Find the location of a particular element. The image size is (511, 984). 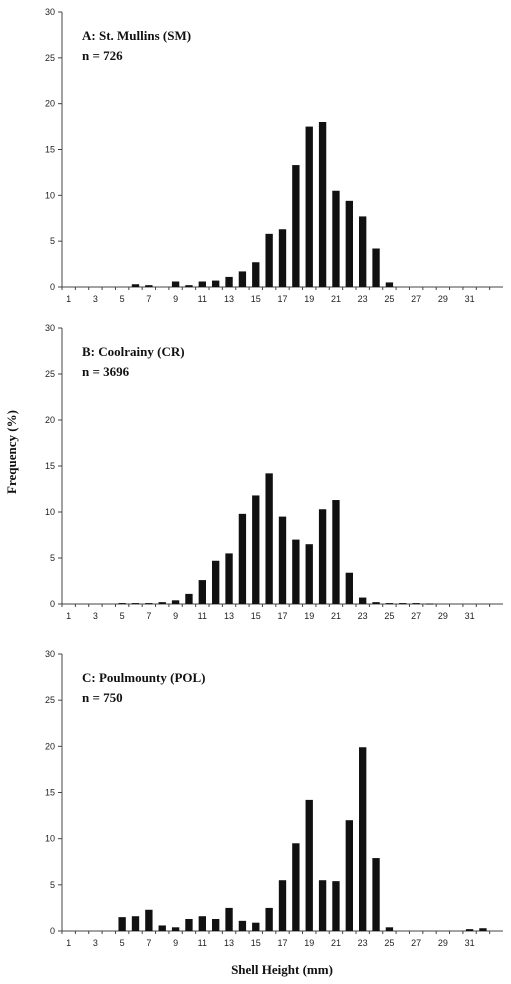

x-tick-label: 15 is located at coordinates (256, 299).